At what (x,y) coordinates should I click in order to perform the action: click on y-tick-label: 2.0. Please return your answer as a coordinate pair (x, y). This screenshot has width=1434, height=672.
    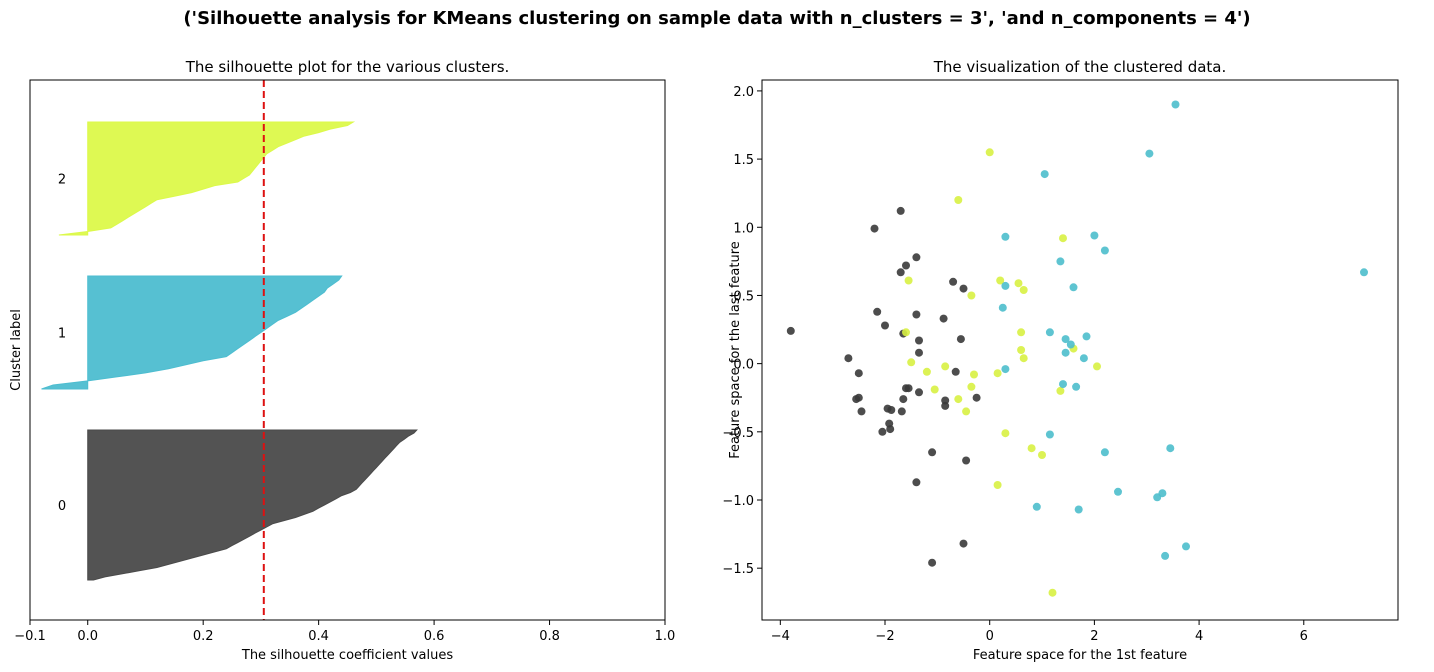
    Looking at the image, I should click on (743, 92).